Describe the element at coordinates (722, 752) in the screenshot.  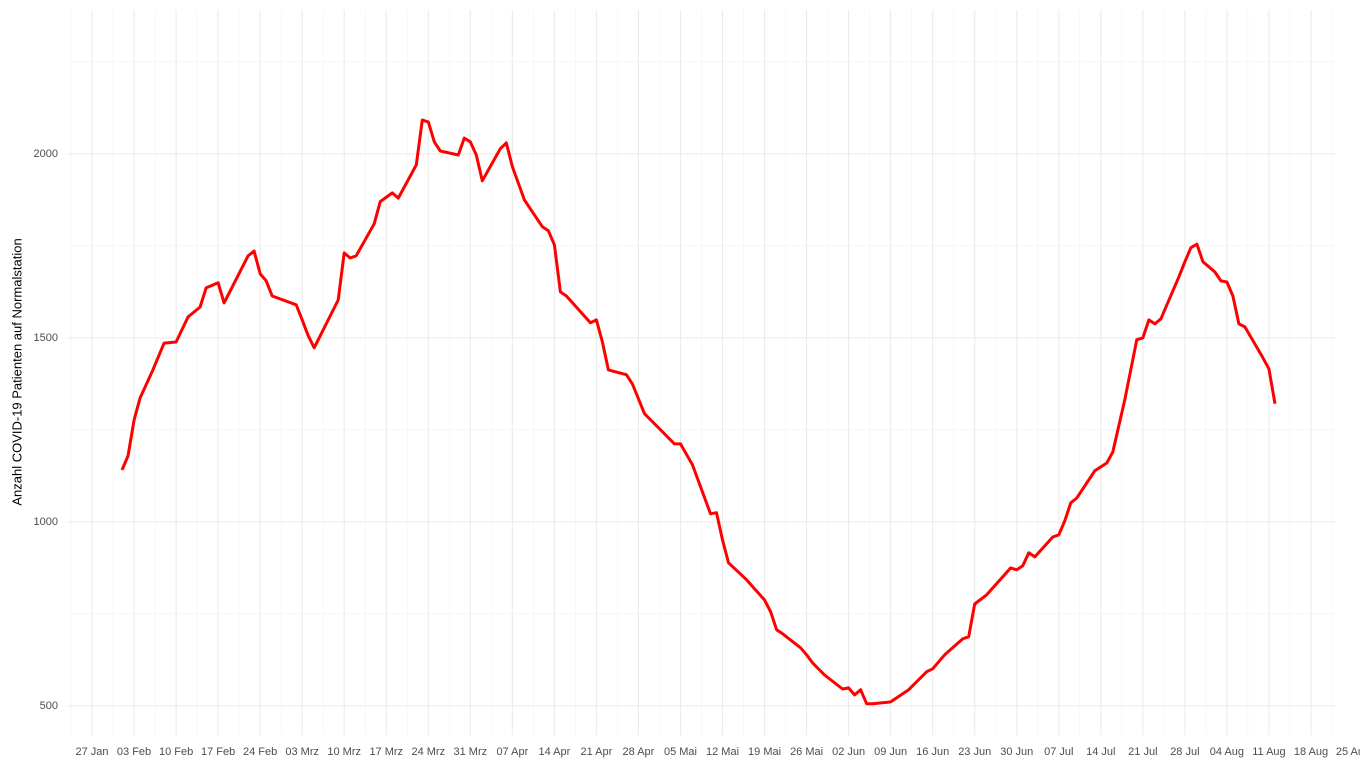
I see `x-tick-label: 12 Mai` at that location.